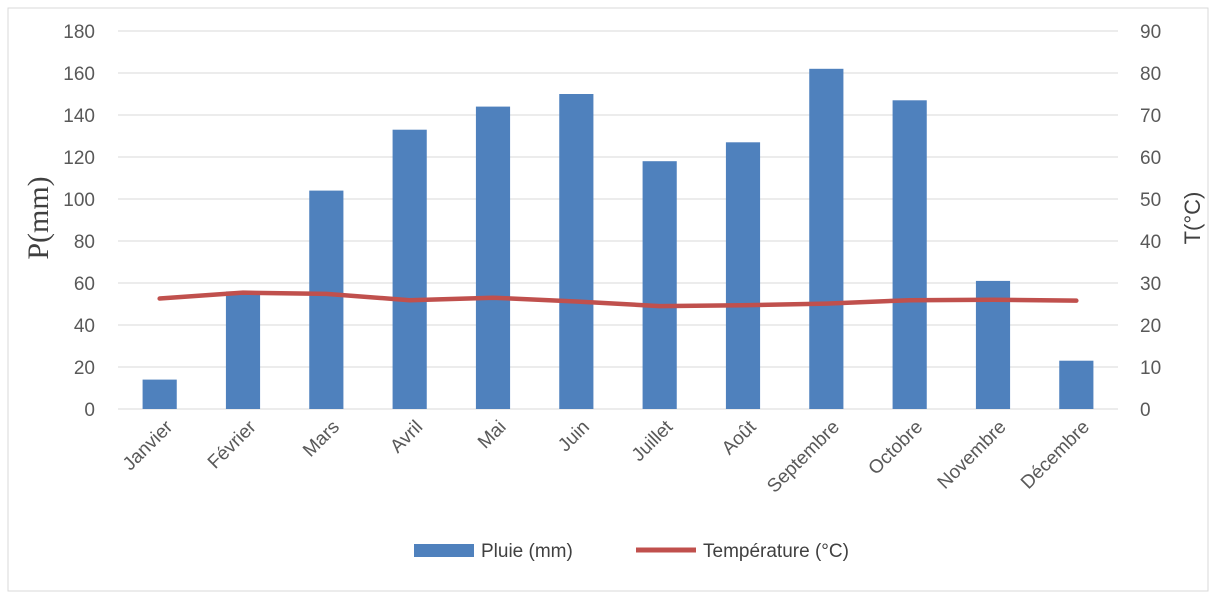 The width and height of the screenshot is (1214, 597). I want to click on temperature-line, so click(618, 299).